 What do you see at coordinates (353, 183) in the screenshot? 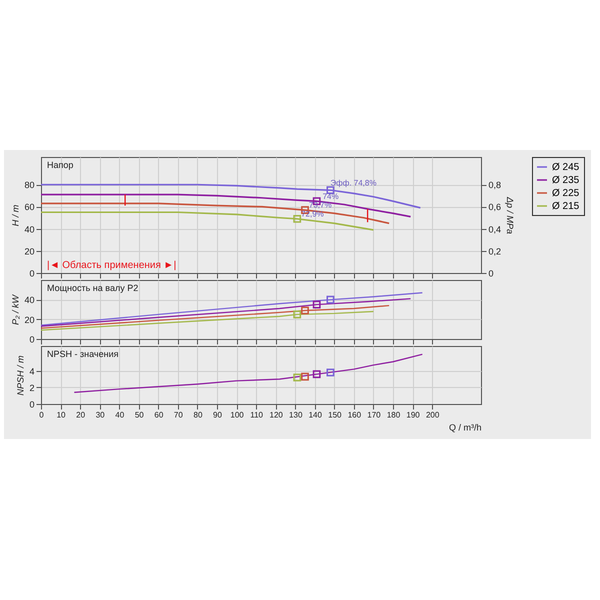
I see `annotation: Эфф. 74,8%` at bounding box center [353, 183].